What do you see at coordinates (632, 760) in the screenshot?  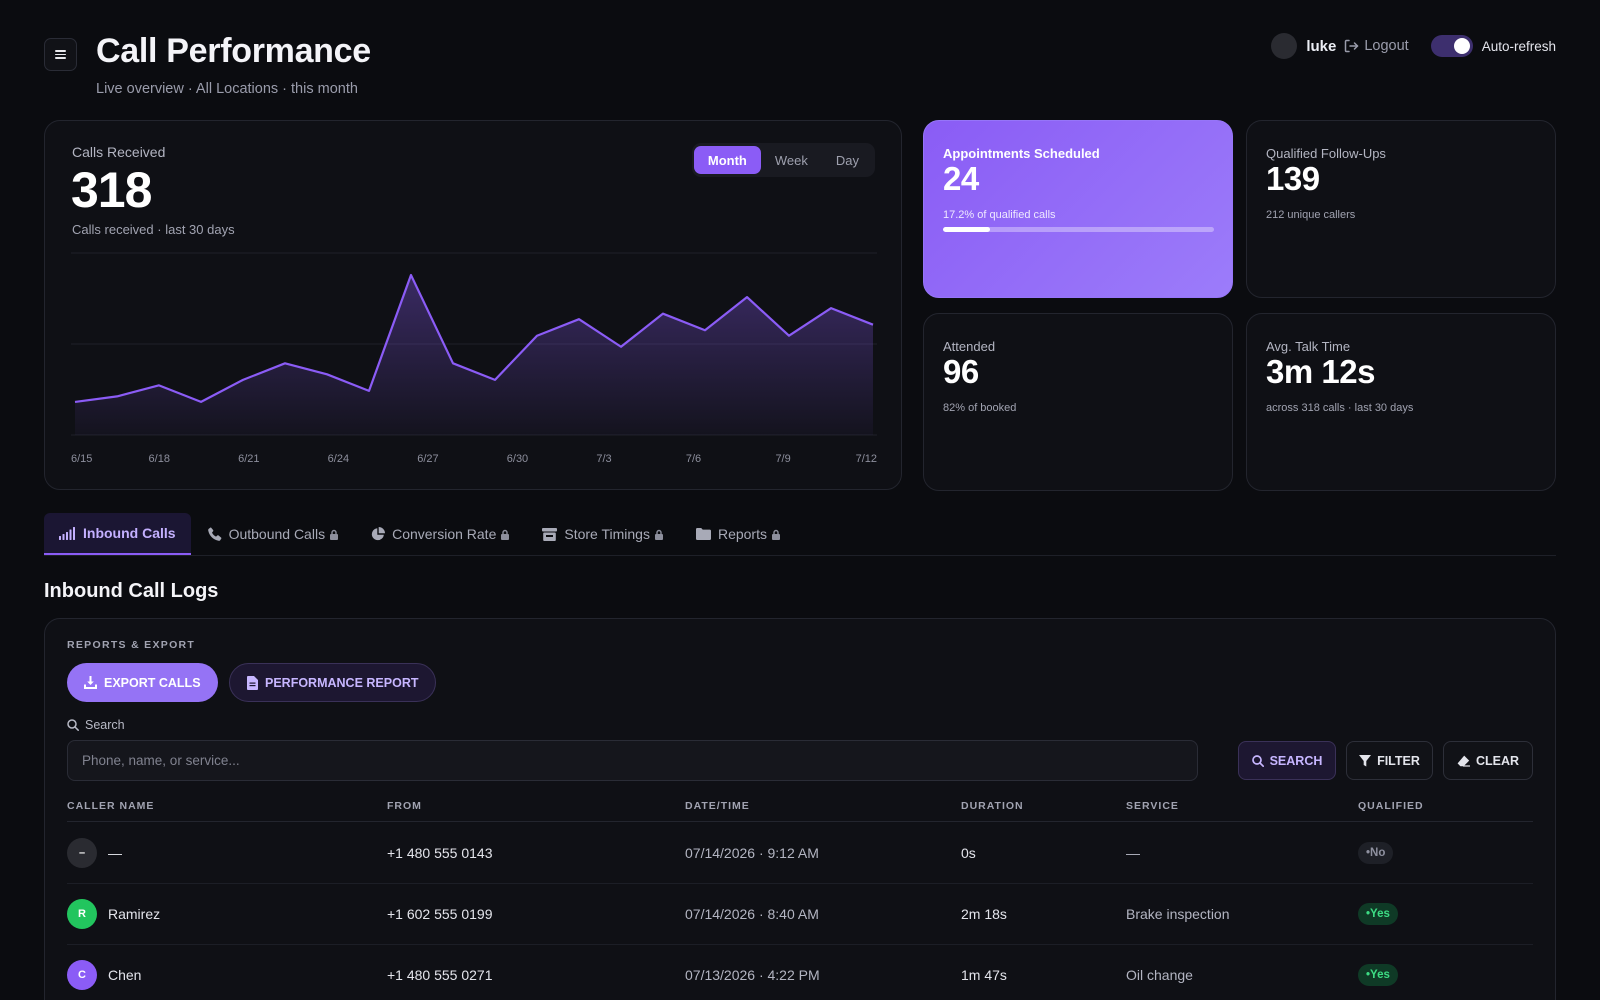 I see `search-input` at bounding box center [632, 760].